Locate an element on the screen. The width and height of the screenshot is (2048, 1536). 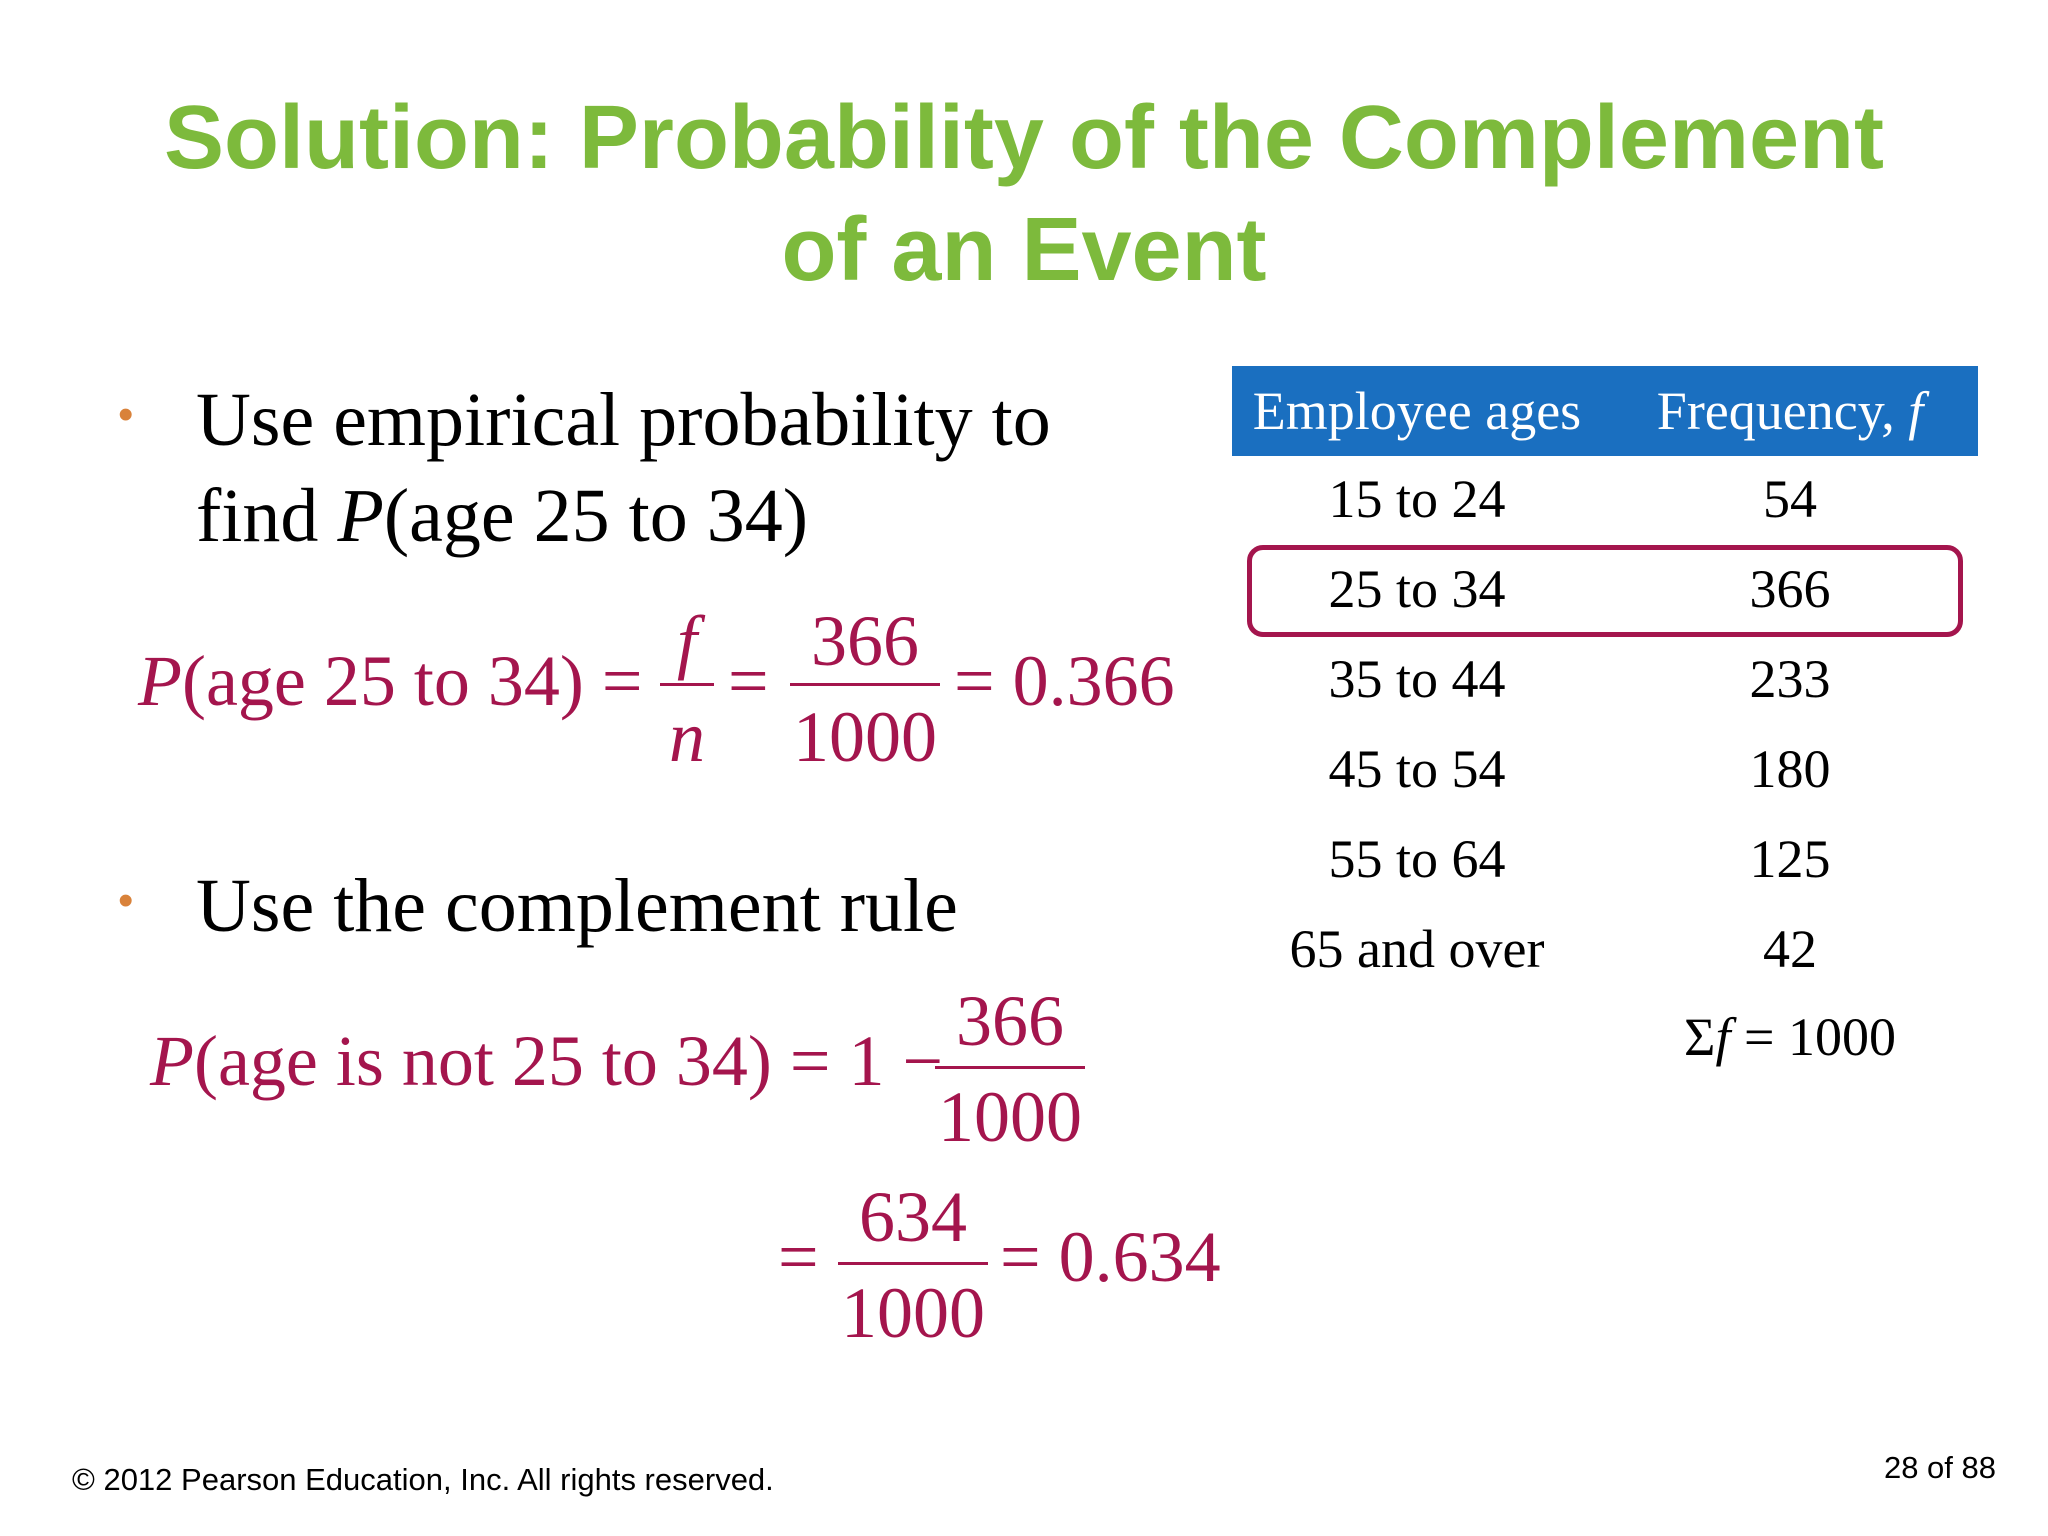
table-header-ages: Employee ages is located at coordinates (1417, 411).